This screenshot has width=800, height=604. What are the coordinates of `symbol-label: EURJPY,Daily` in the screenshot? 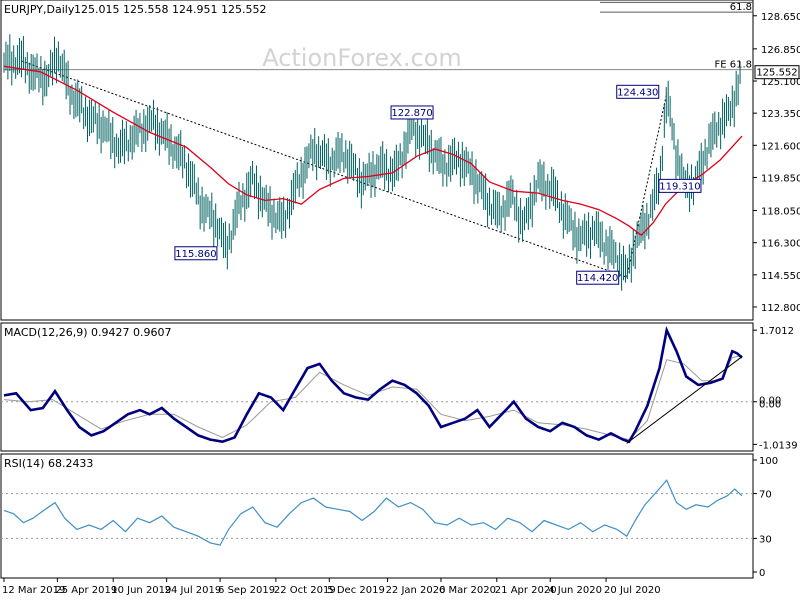 It's located at (39, 9).